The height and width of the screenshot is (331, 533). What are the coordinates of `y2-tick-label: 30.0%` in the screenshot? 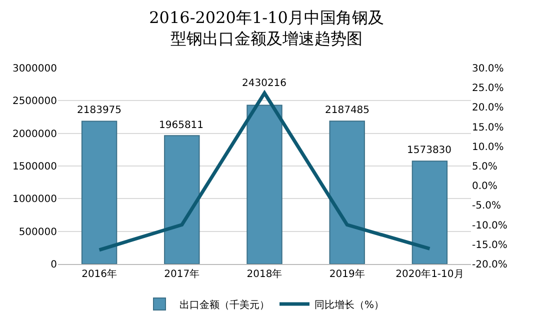 It's located at (488, 69).